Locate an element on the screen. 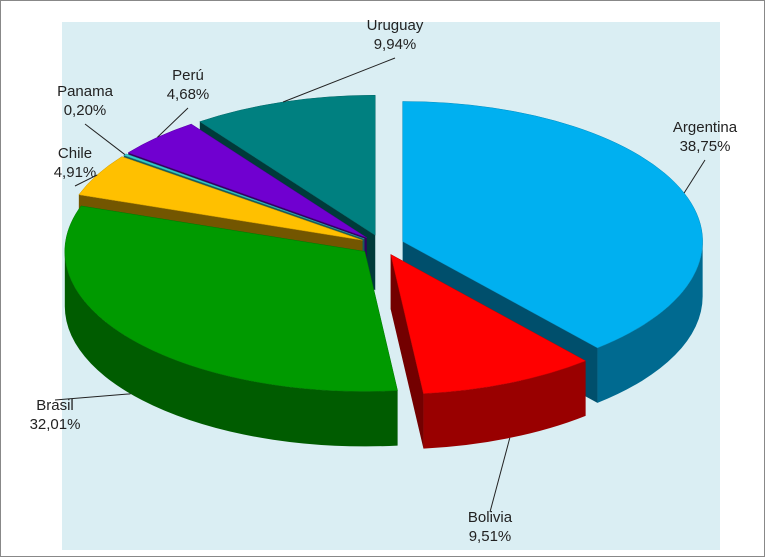  slice-label-name: Uruguay is located at coordinates (395, 25).